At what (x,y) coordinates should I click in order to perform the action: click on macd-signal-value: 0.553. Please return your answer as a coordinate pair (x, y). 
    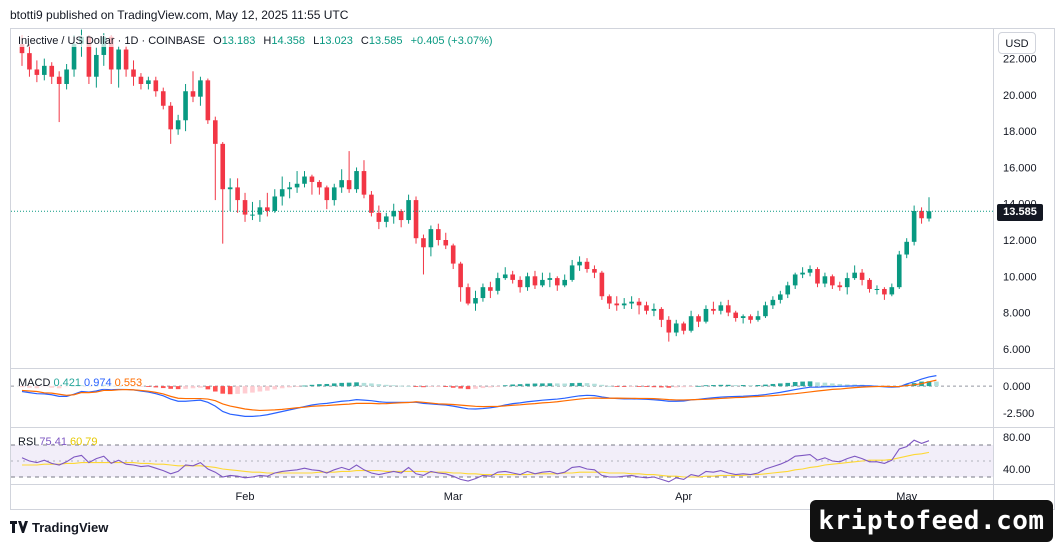
    Looking at the image, I should click on (128, 383).